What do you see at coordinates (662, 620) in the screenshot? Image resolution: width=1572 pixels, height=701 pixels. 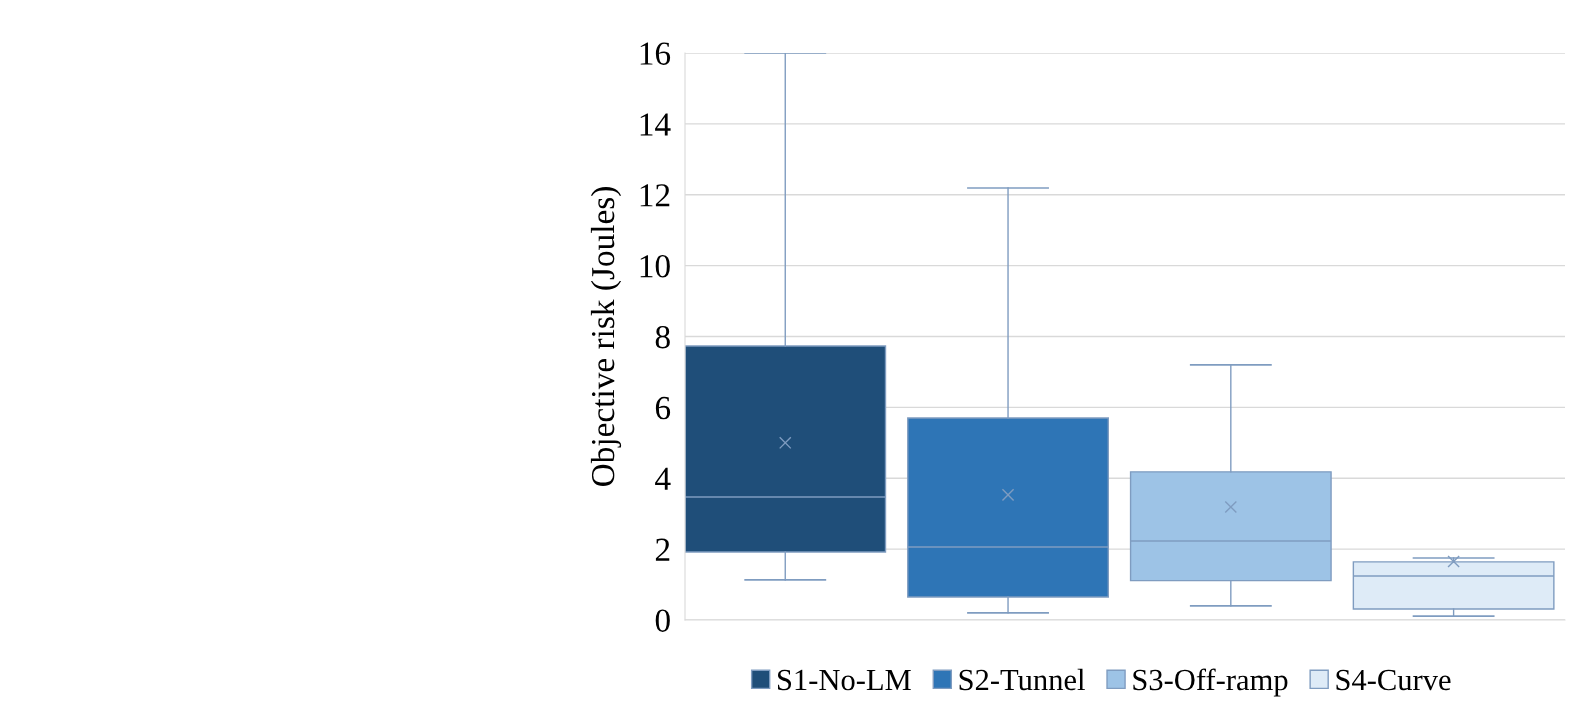 I see `y-tick-label: 0` at bounding box center [662, 620].